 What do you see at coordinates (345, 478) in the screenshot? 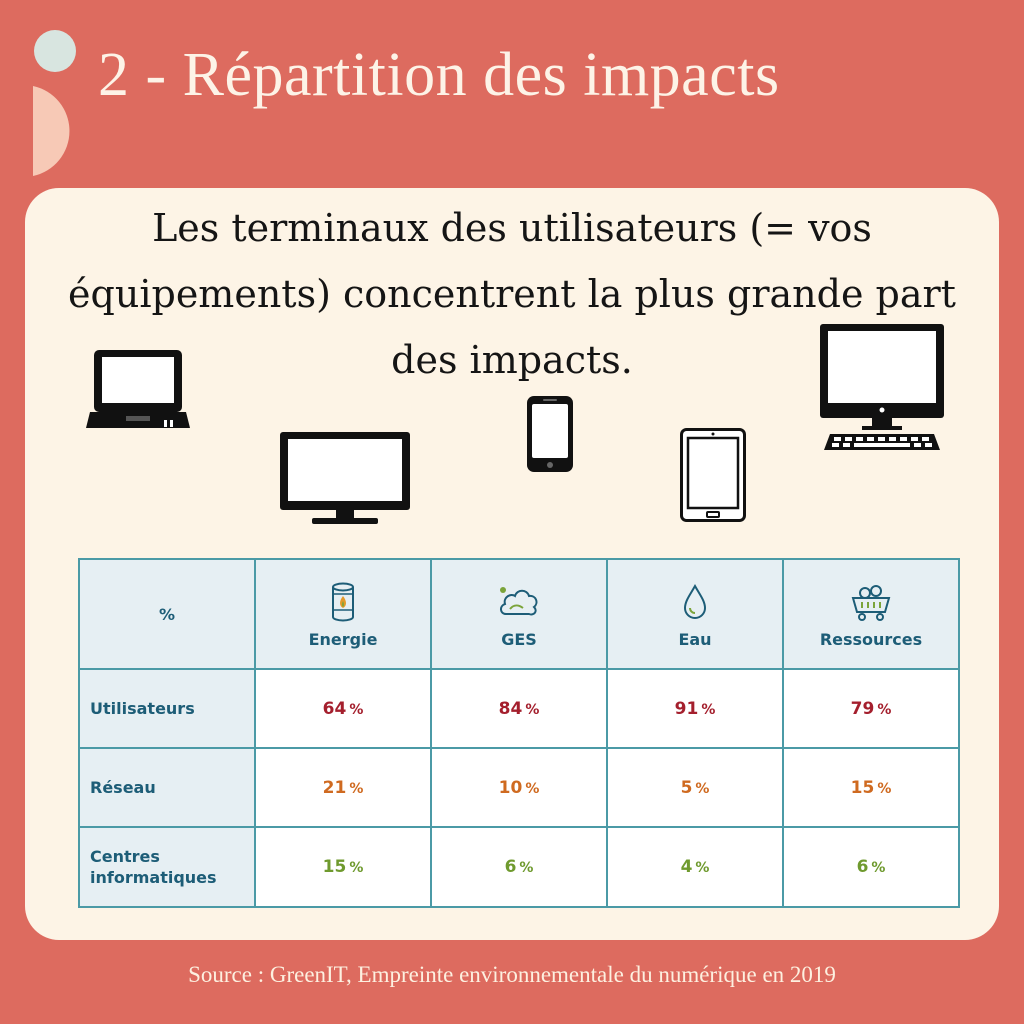
I see `monitor-icon` at bounding box center [345, 478].